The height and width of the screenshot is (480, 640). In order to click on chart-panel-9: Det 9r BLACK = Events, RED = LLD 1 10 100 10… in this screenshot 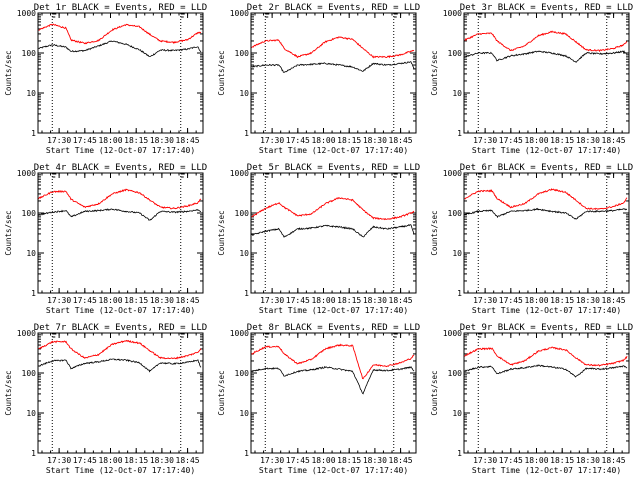, I will do `click(531, 399)`.